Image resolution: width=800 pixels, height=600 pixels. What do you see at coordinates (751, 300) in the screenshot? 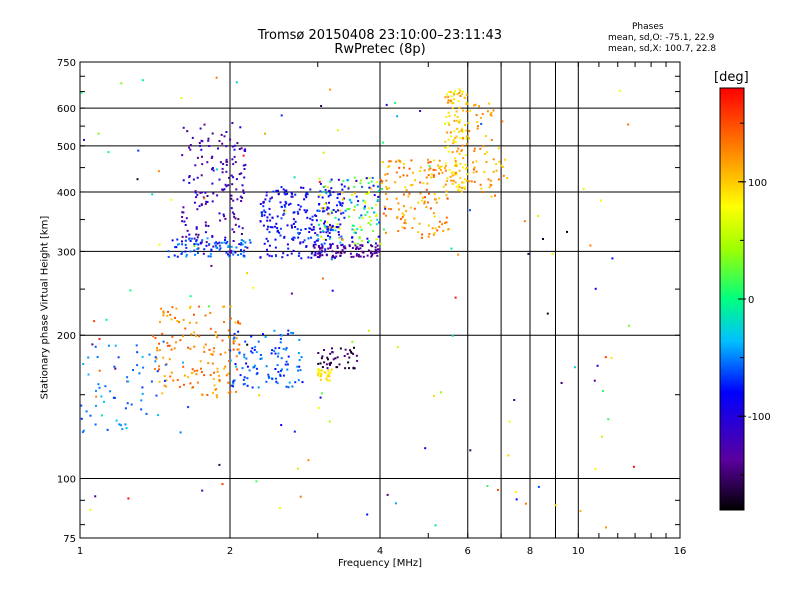
I see `colorbar-tick-label: 0` at bounding box center [751, 300].